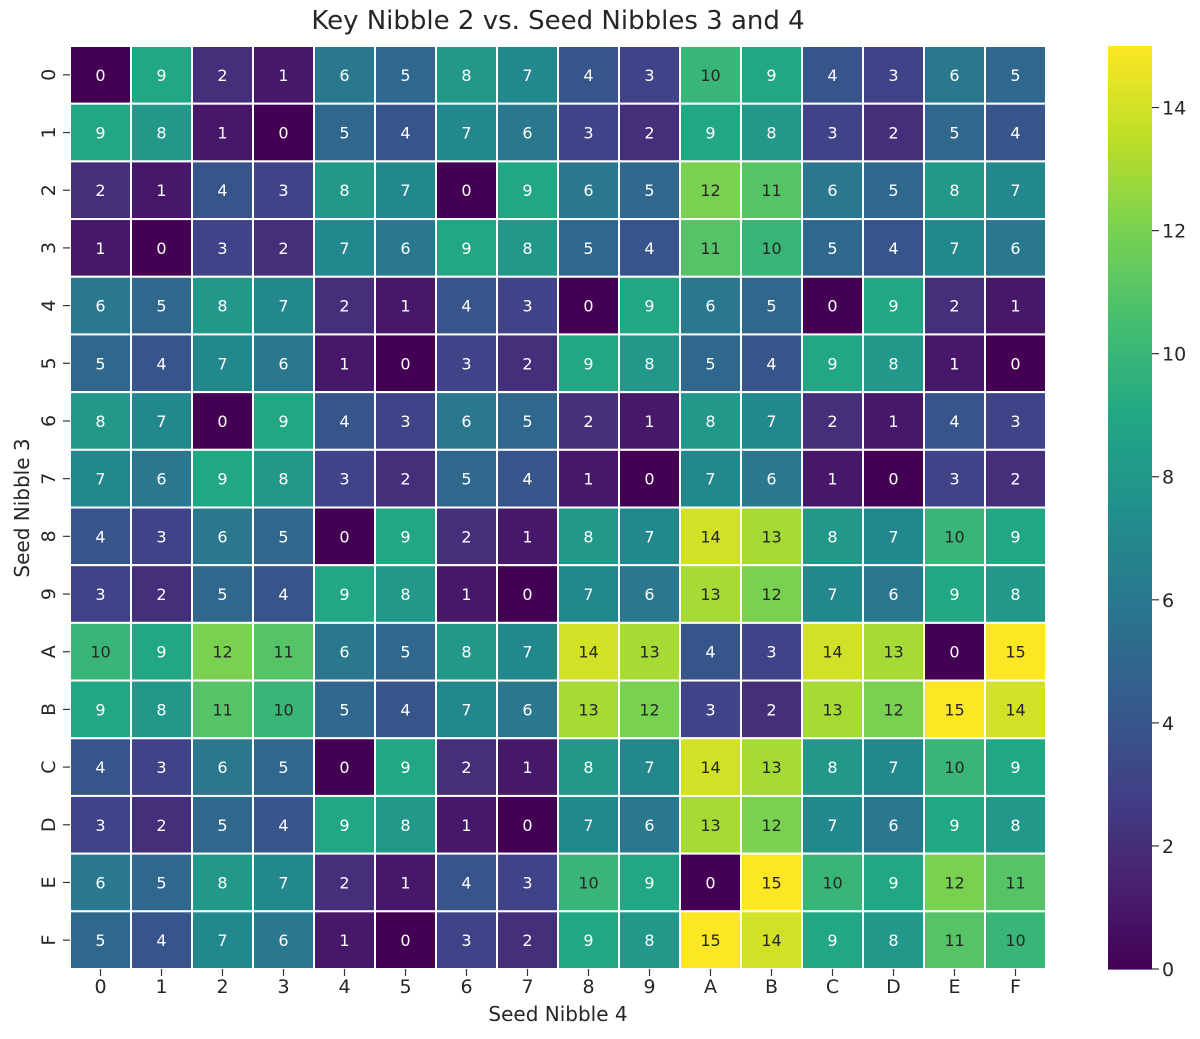 This screenshot has height=1039, width=1200. Describe the element at coordinates (558, 1014) in the screenshot. I see `x-axis-label: Seed Nibble 4` at that location.